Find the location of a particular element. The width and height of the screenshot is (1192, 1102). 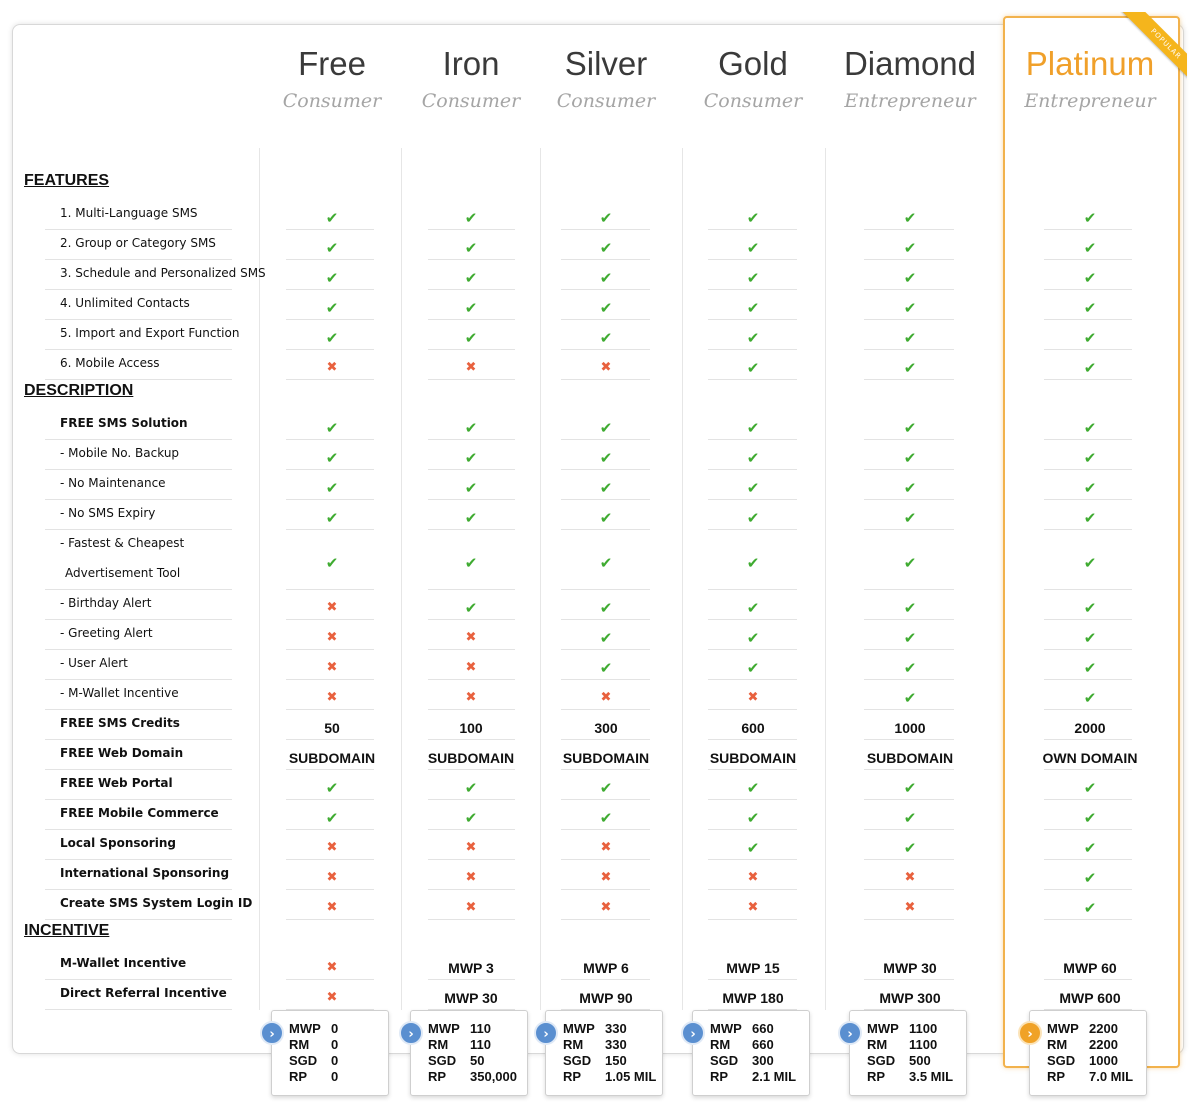

table-cell: SUBDOMAIN is located at coordinates (332, 758).